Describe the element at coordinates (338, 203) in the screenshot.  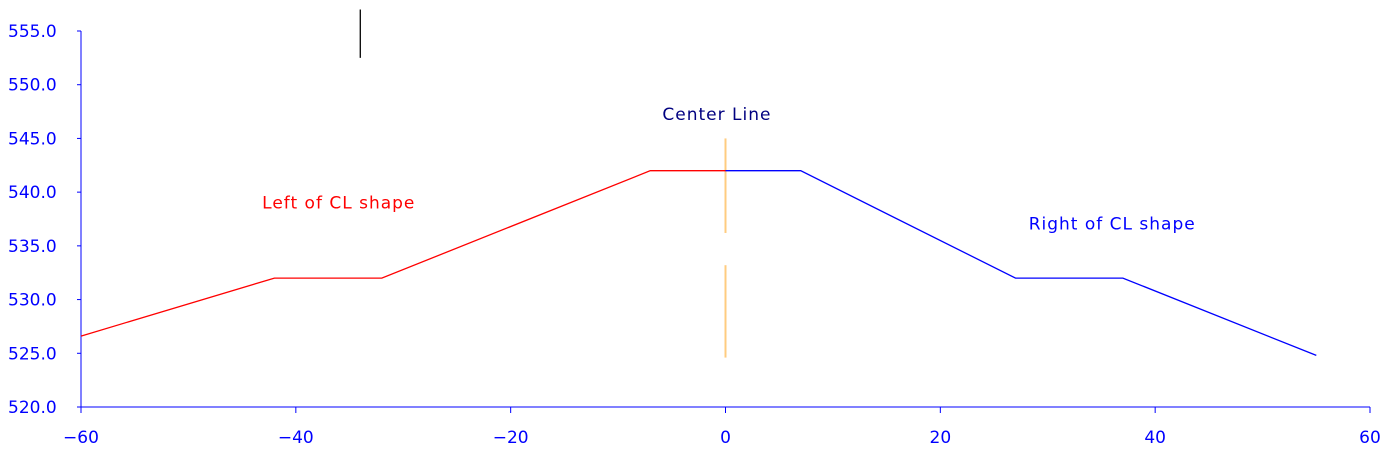
I see `left-of-cl-label: Left of CL shape` at that location.